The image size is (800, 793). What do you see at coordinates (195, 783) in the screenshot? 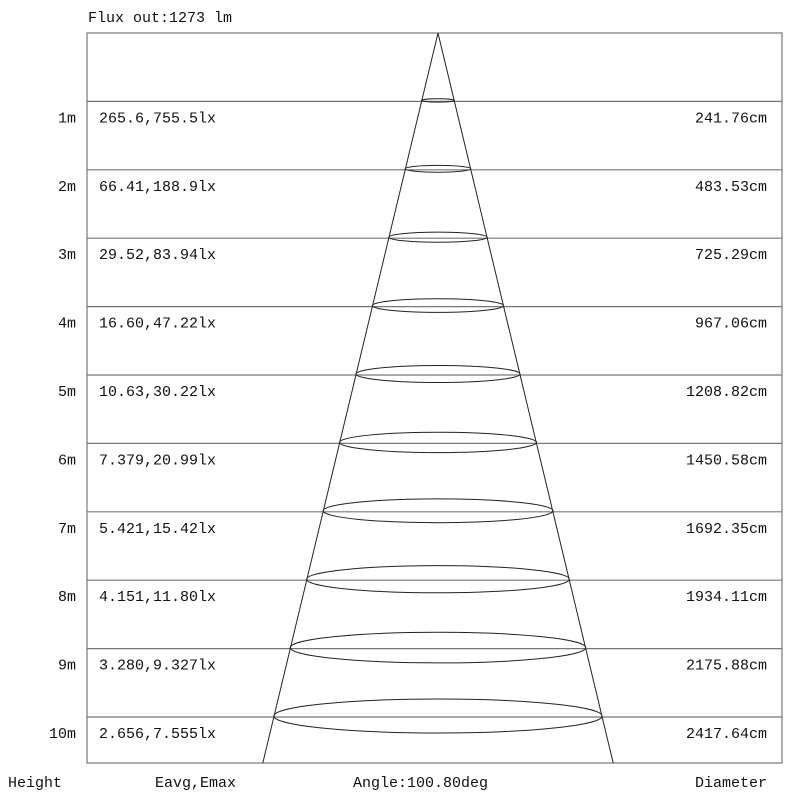
I see `illuminance-column-label: Eavg,Emax` at bounding box center [195, 783].